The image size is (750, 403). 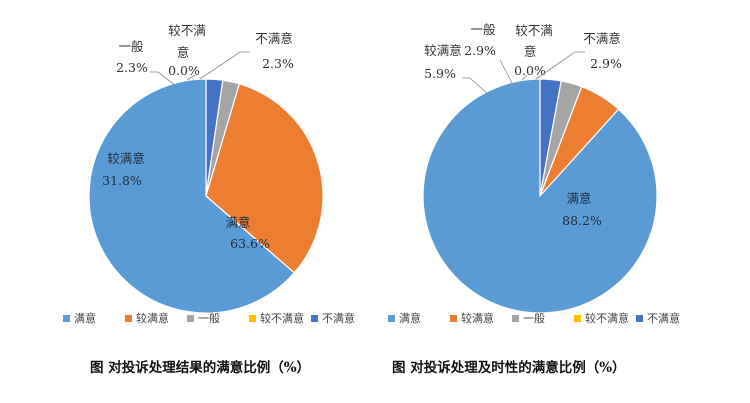 I want to click on pie1-legend-label-1: 较满意, so click(x=152, y=318).